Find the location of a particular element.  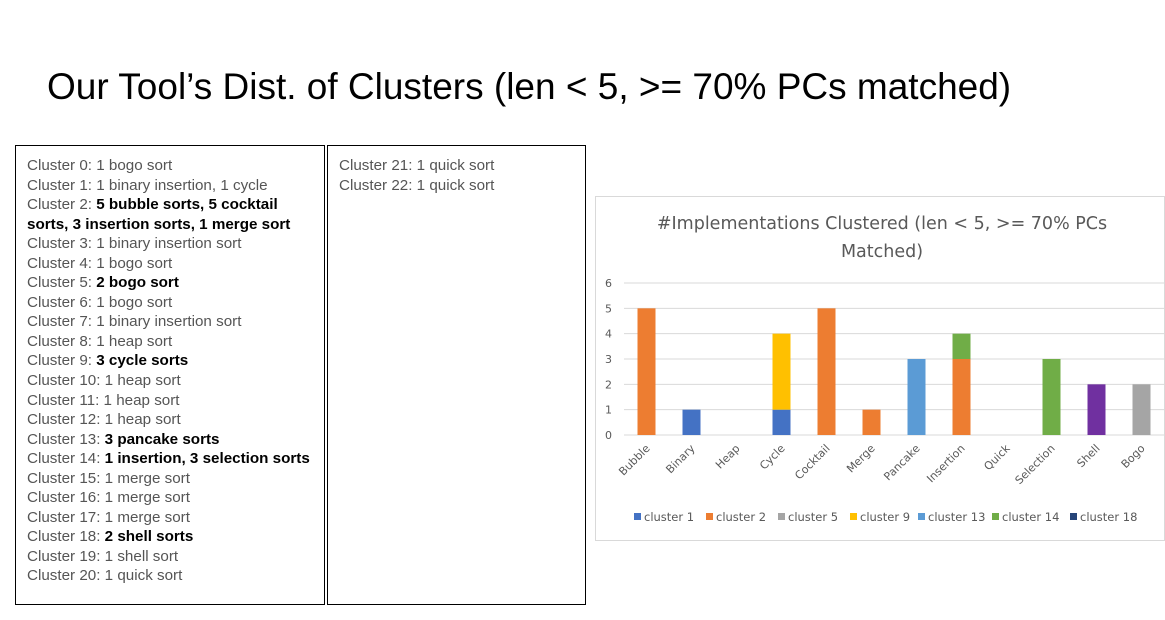

cluster-label: Cluster 9: is located at coordinates (62, 361).